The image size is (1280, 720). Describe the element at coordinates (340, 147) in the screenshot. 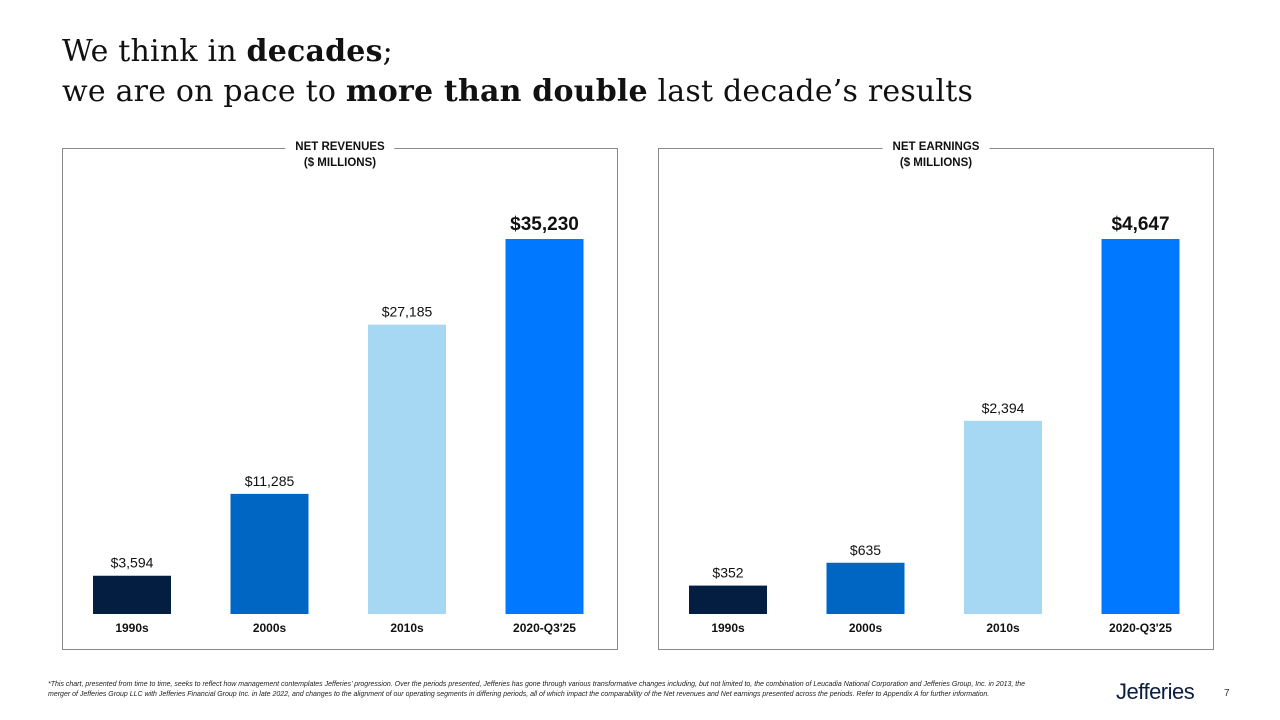

I see `chart-title-main: NET REVENUES` at that location.